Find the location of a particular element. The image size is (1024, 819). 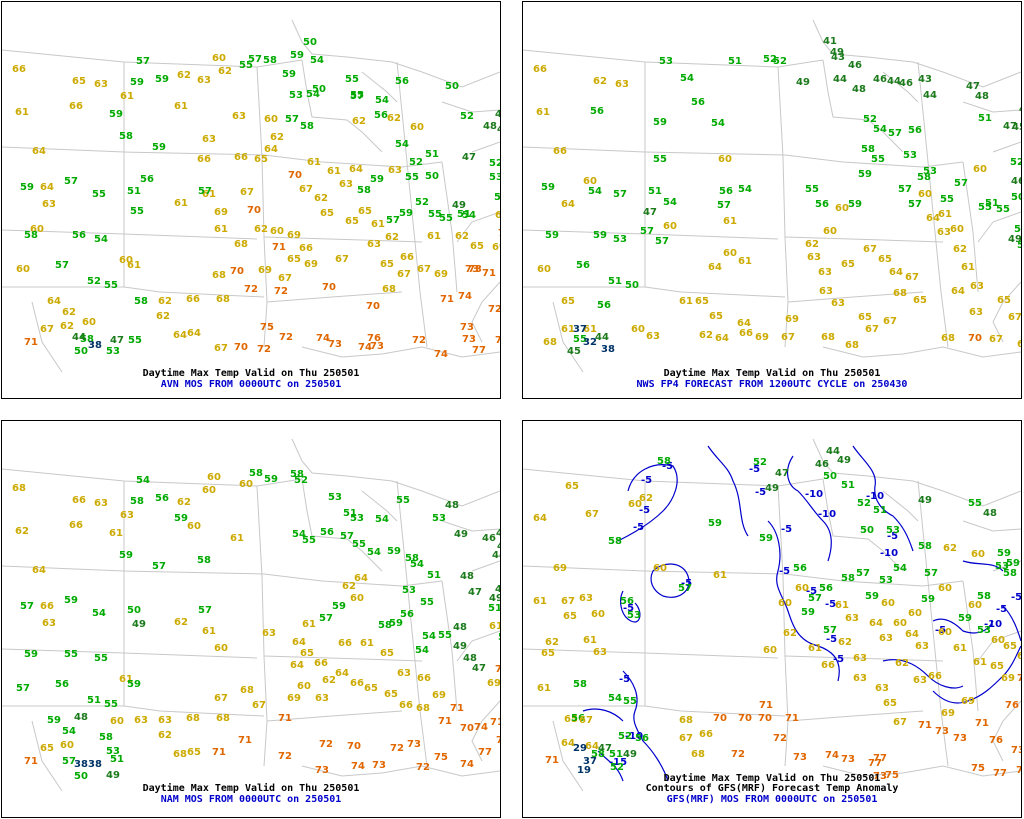

anomaly-contour is located at coordinates (728, 491).